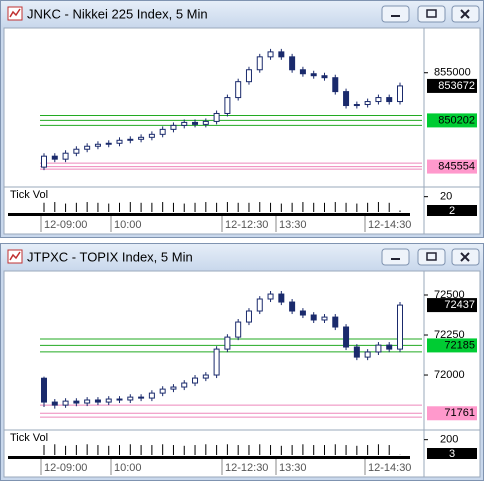 The image size is (484, 481). I want to click on volume-tag-label: 2, so click(452, 211).